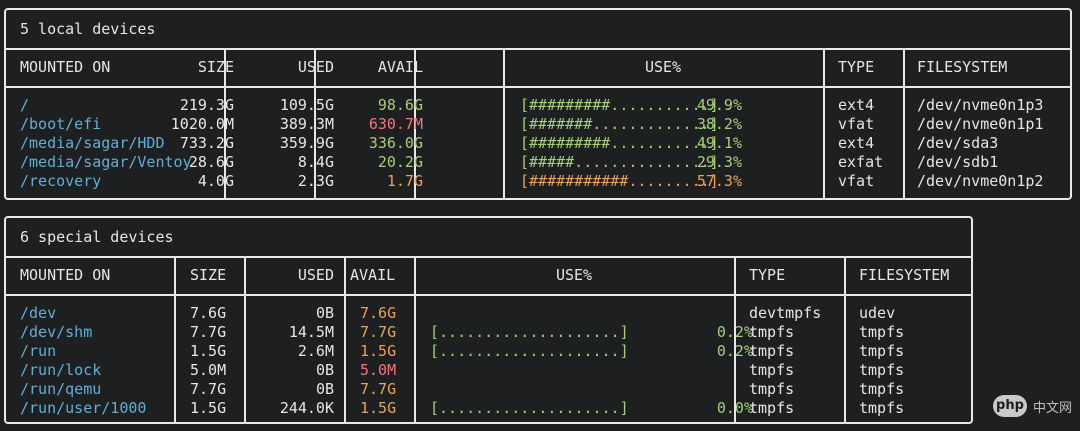 This screenshot has width=1080, height=431. What do you see at coordinates (206, 105) in the screenshot?
I see `row--size: 219.3G` at bounding box center [206, 105].